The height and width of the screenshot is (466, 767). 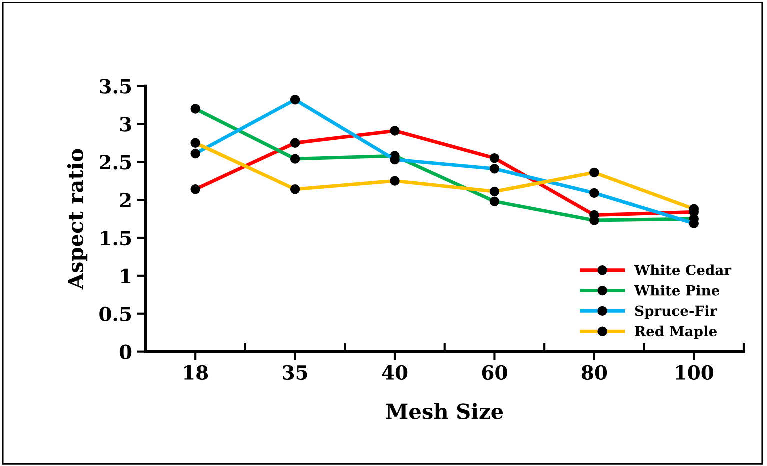 What do you see at coordinates (77, 219) in the screenshot?
I see `y-axis-title: Aspect ratio` at bounding box center [77, 219].